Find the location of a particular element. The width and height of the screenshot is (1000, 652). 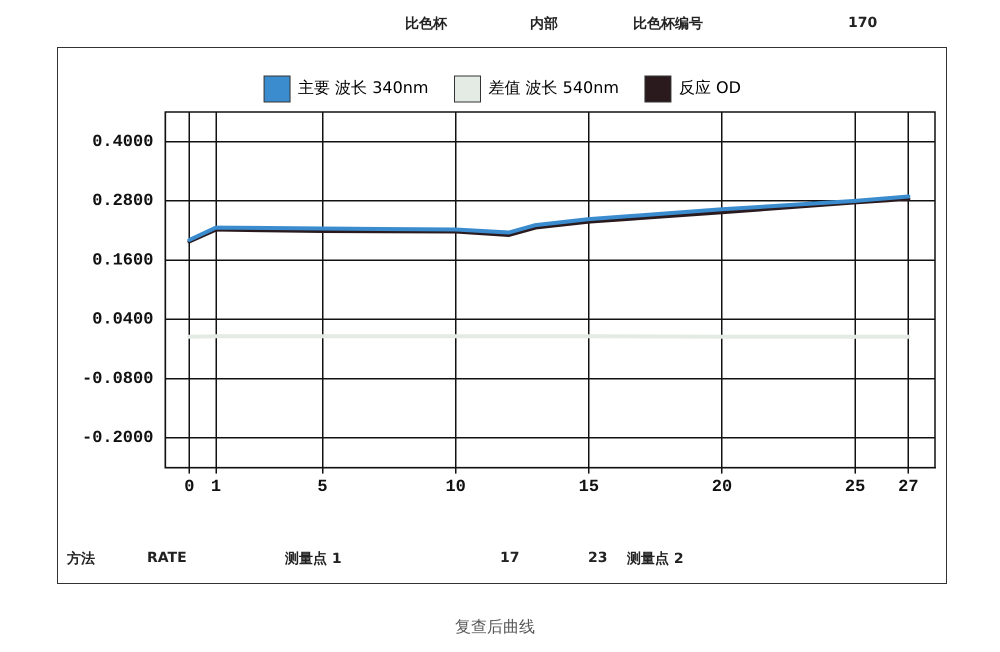

text: 23 is located at coordinates (598, 558).